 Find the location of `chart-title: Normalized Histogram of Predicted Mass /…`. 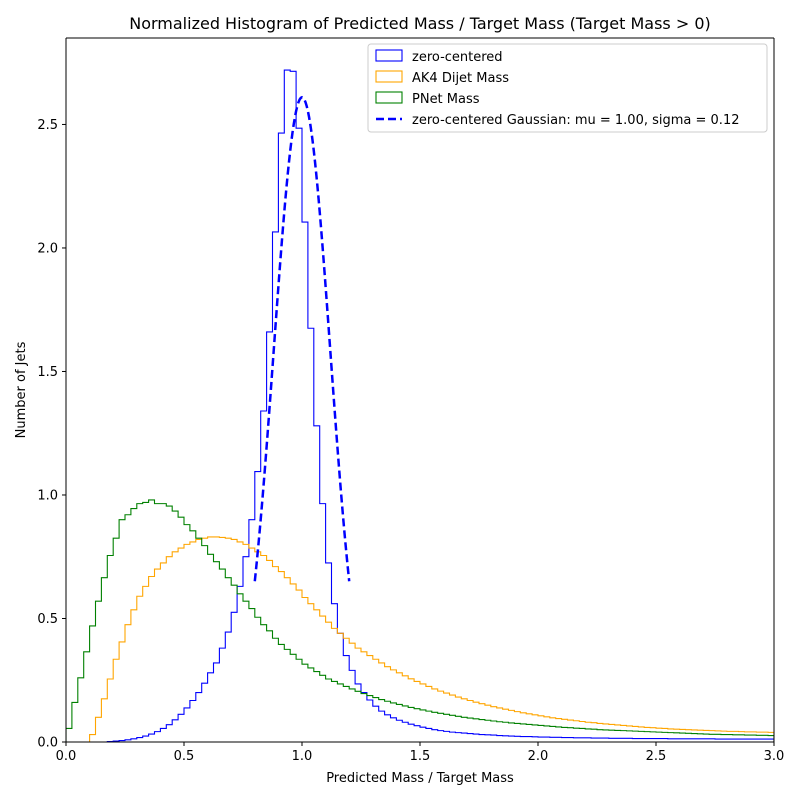

chart-title: Normalized Histogram of Predicted Mass /… is located at coordinates (420, 23).